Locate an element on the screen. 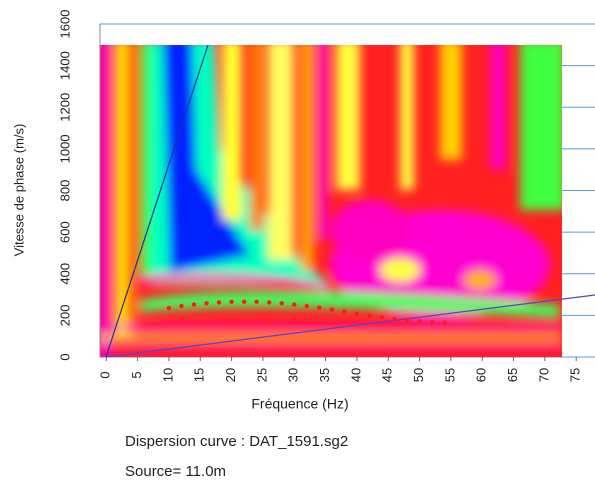  y-axis-label: Vitesse de phase (m/s) is located at coordinates (18, 190).